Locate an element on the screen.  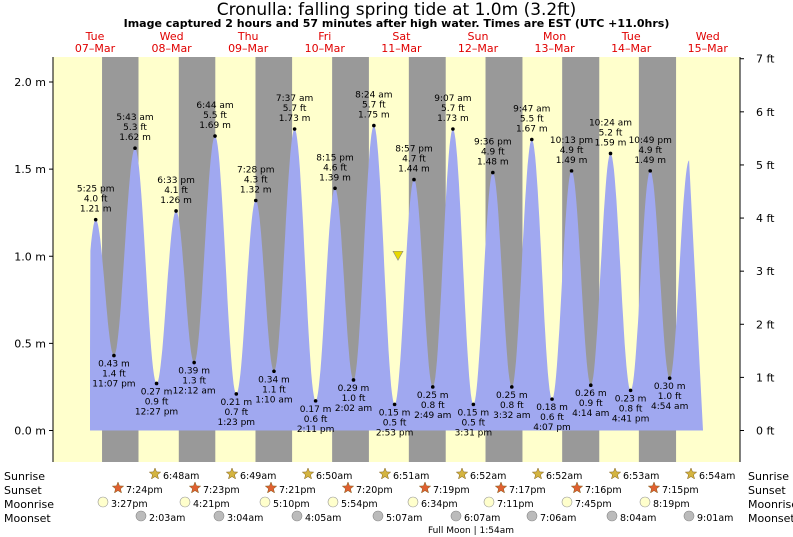
tide-time: 1:23 pm is located at coordinates (237, 423).